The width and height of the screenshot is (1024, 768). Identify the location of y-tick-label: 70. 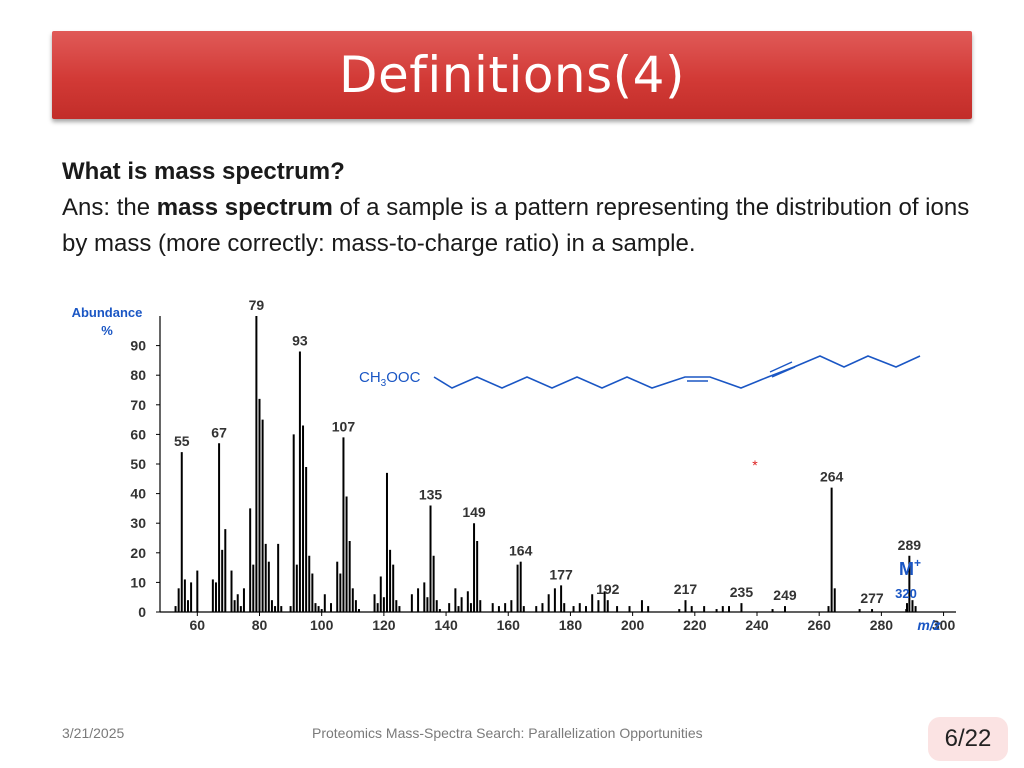
(138, 405).